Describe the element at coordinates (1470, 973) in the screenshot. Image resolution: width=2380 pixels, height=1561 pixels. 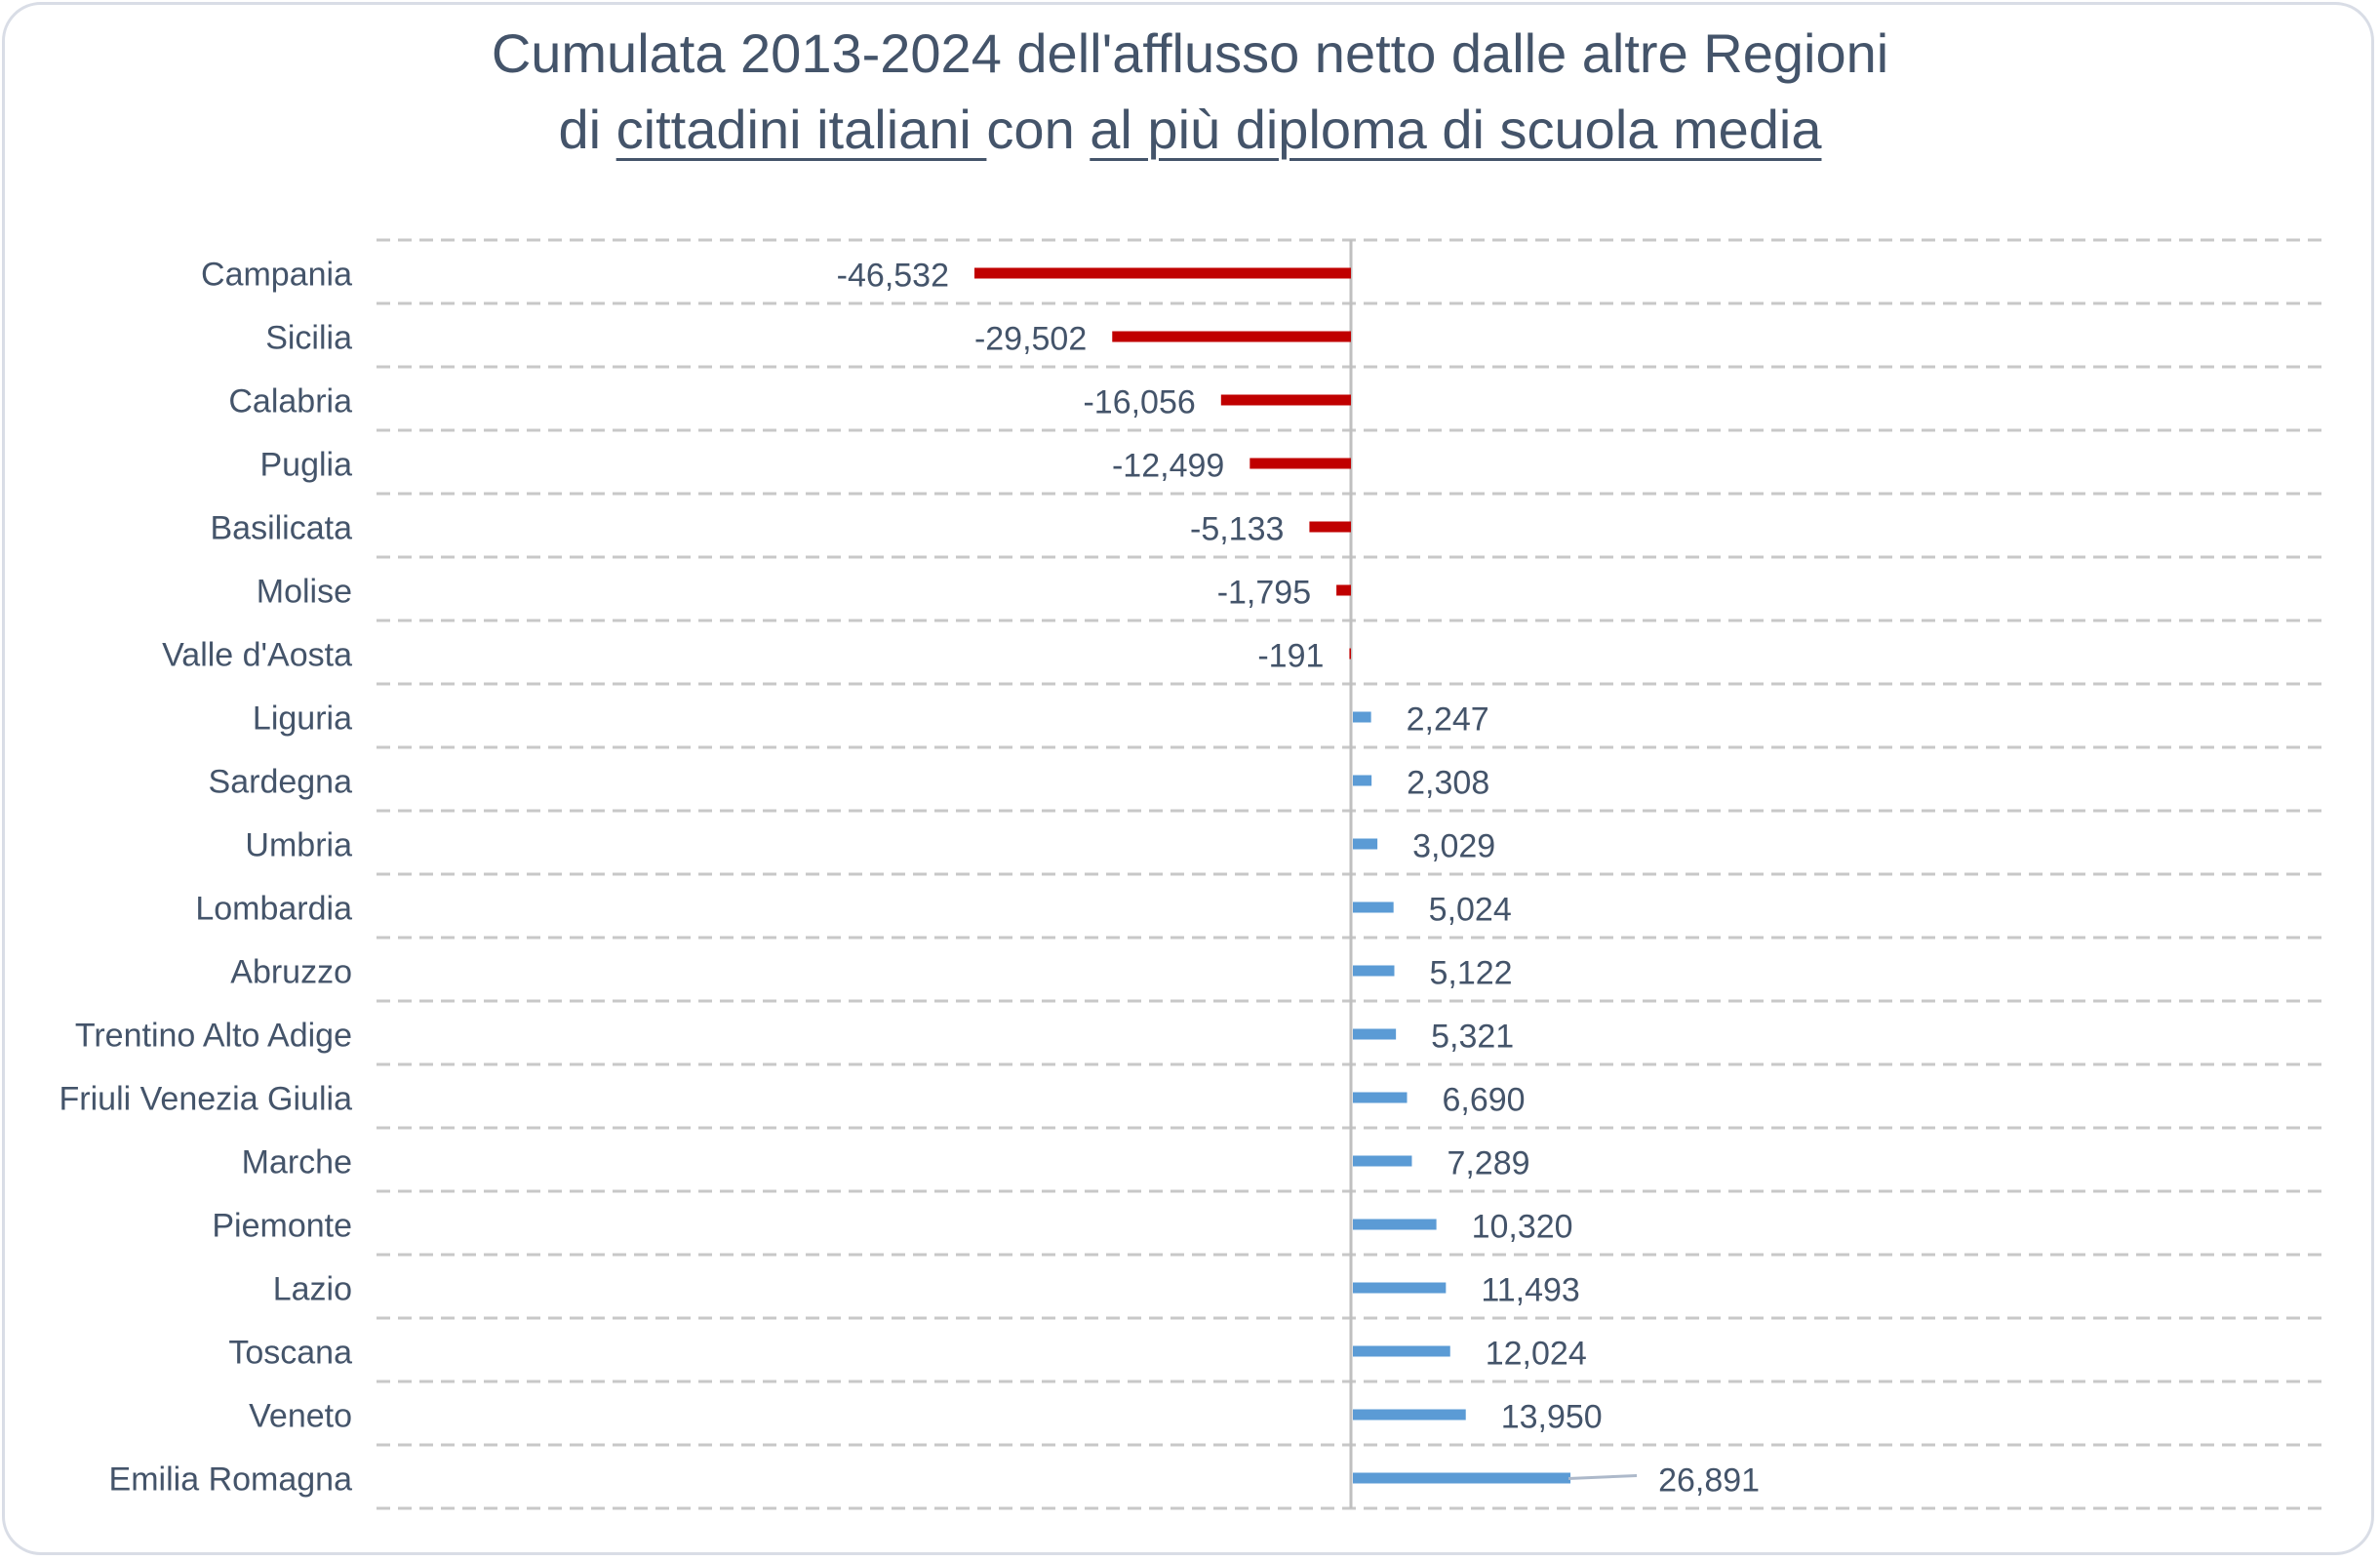
I see `data-label: 5,122` at that location.